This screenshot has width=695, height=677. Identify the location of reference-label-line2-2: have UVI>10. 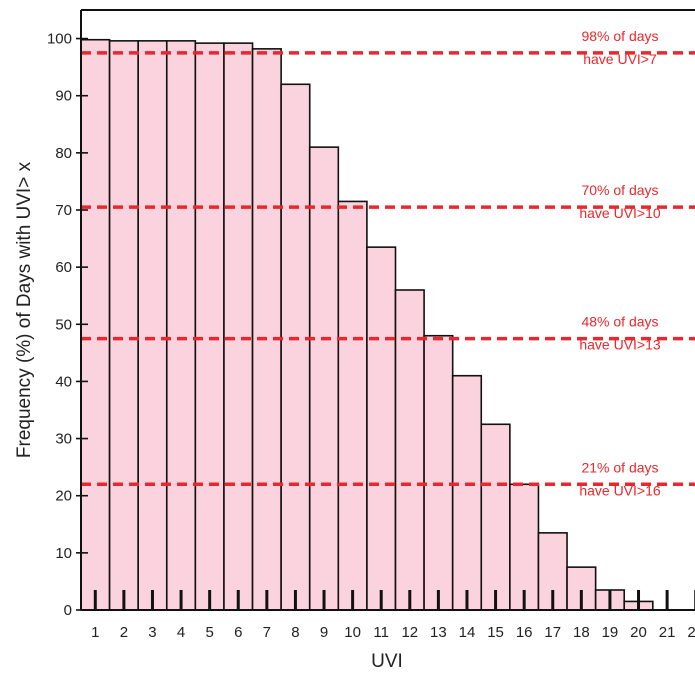
(620, 213).